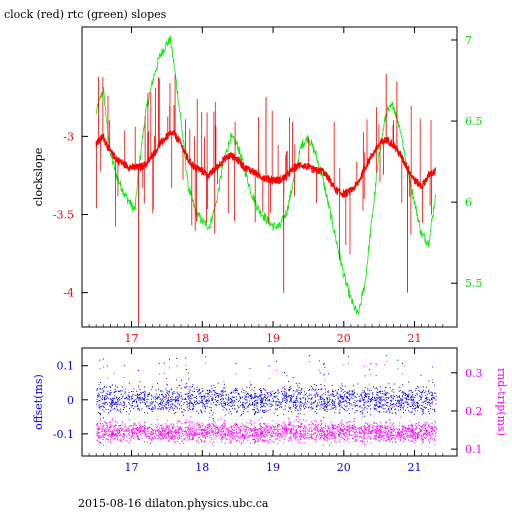  I want to click on clock-series-line, so click(266, 163).